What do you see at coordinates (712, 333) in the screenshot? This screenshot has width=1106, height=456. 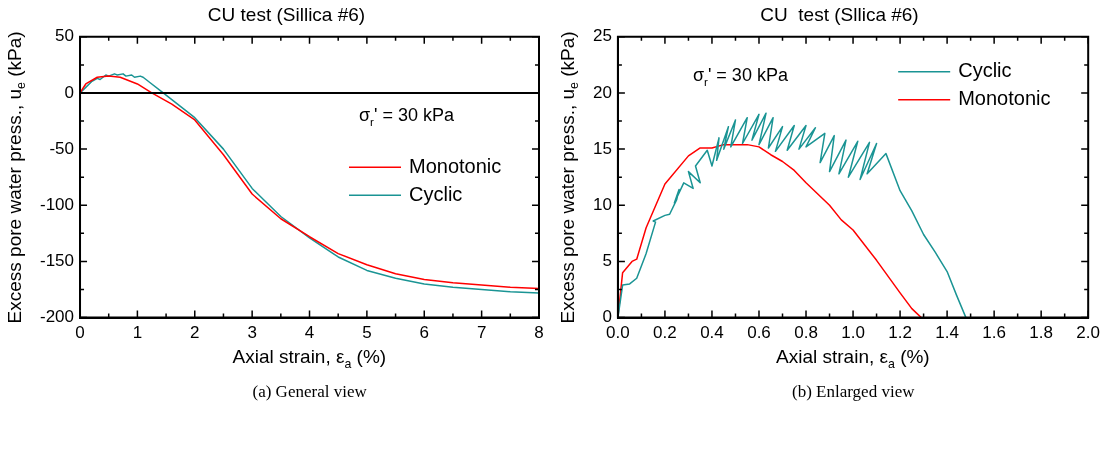 I see `x-tick-label: 0.4` at bounding box center [712, 333].